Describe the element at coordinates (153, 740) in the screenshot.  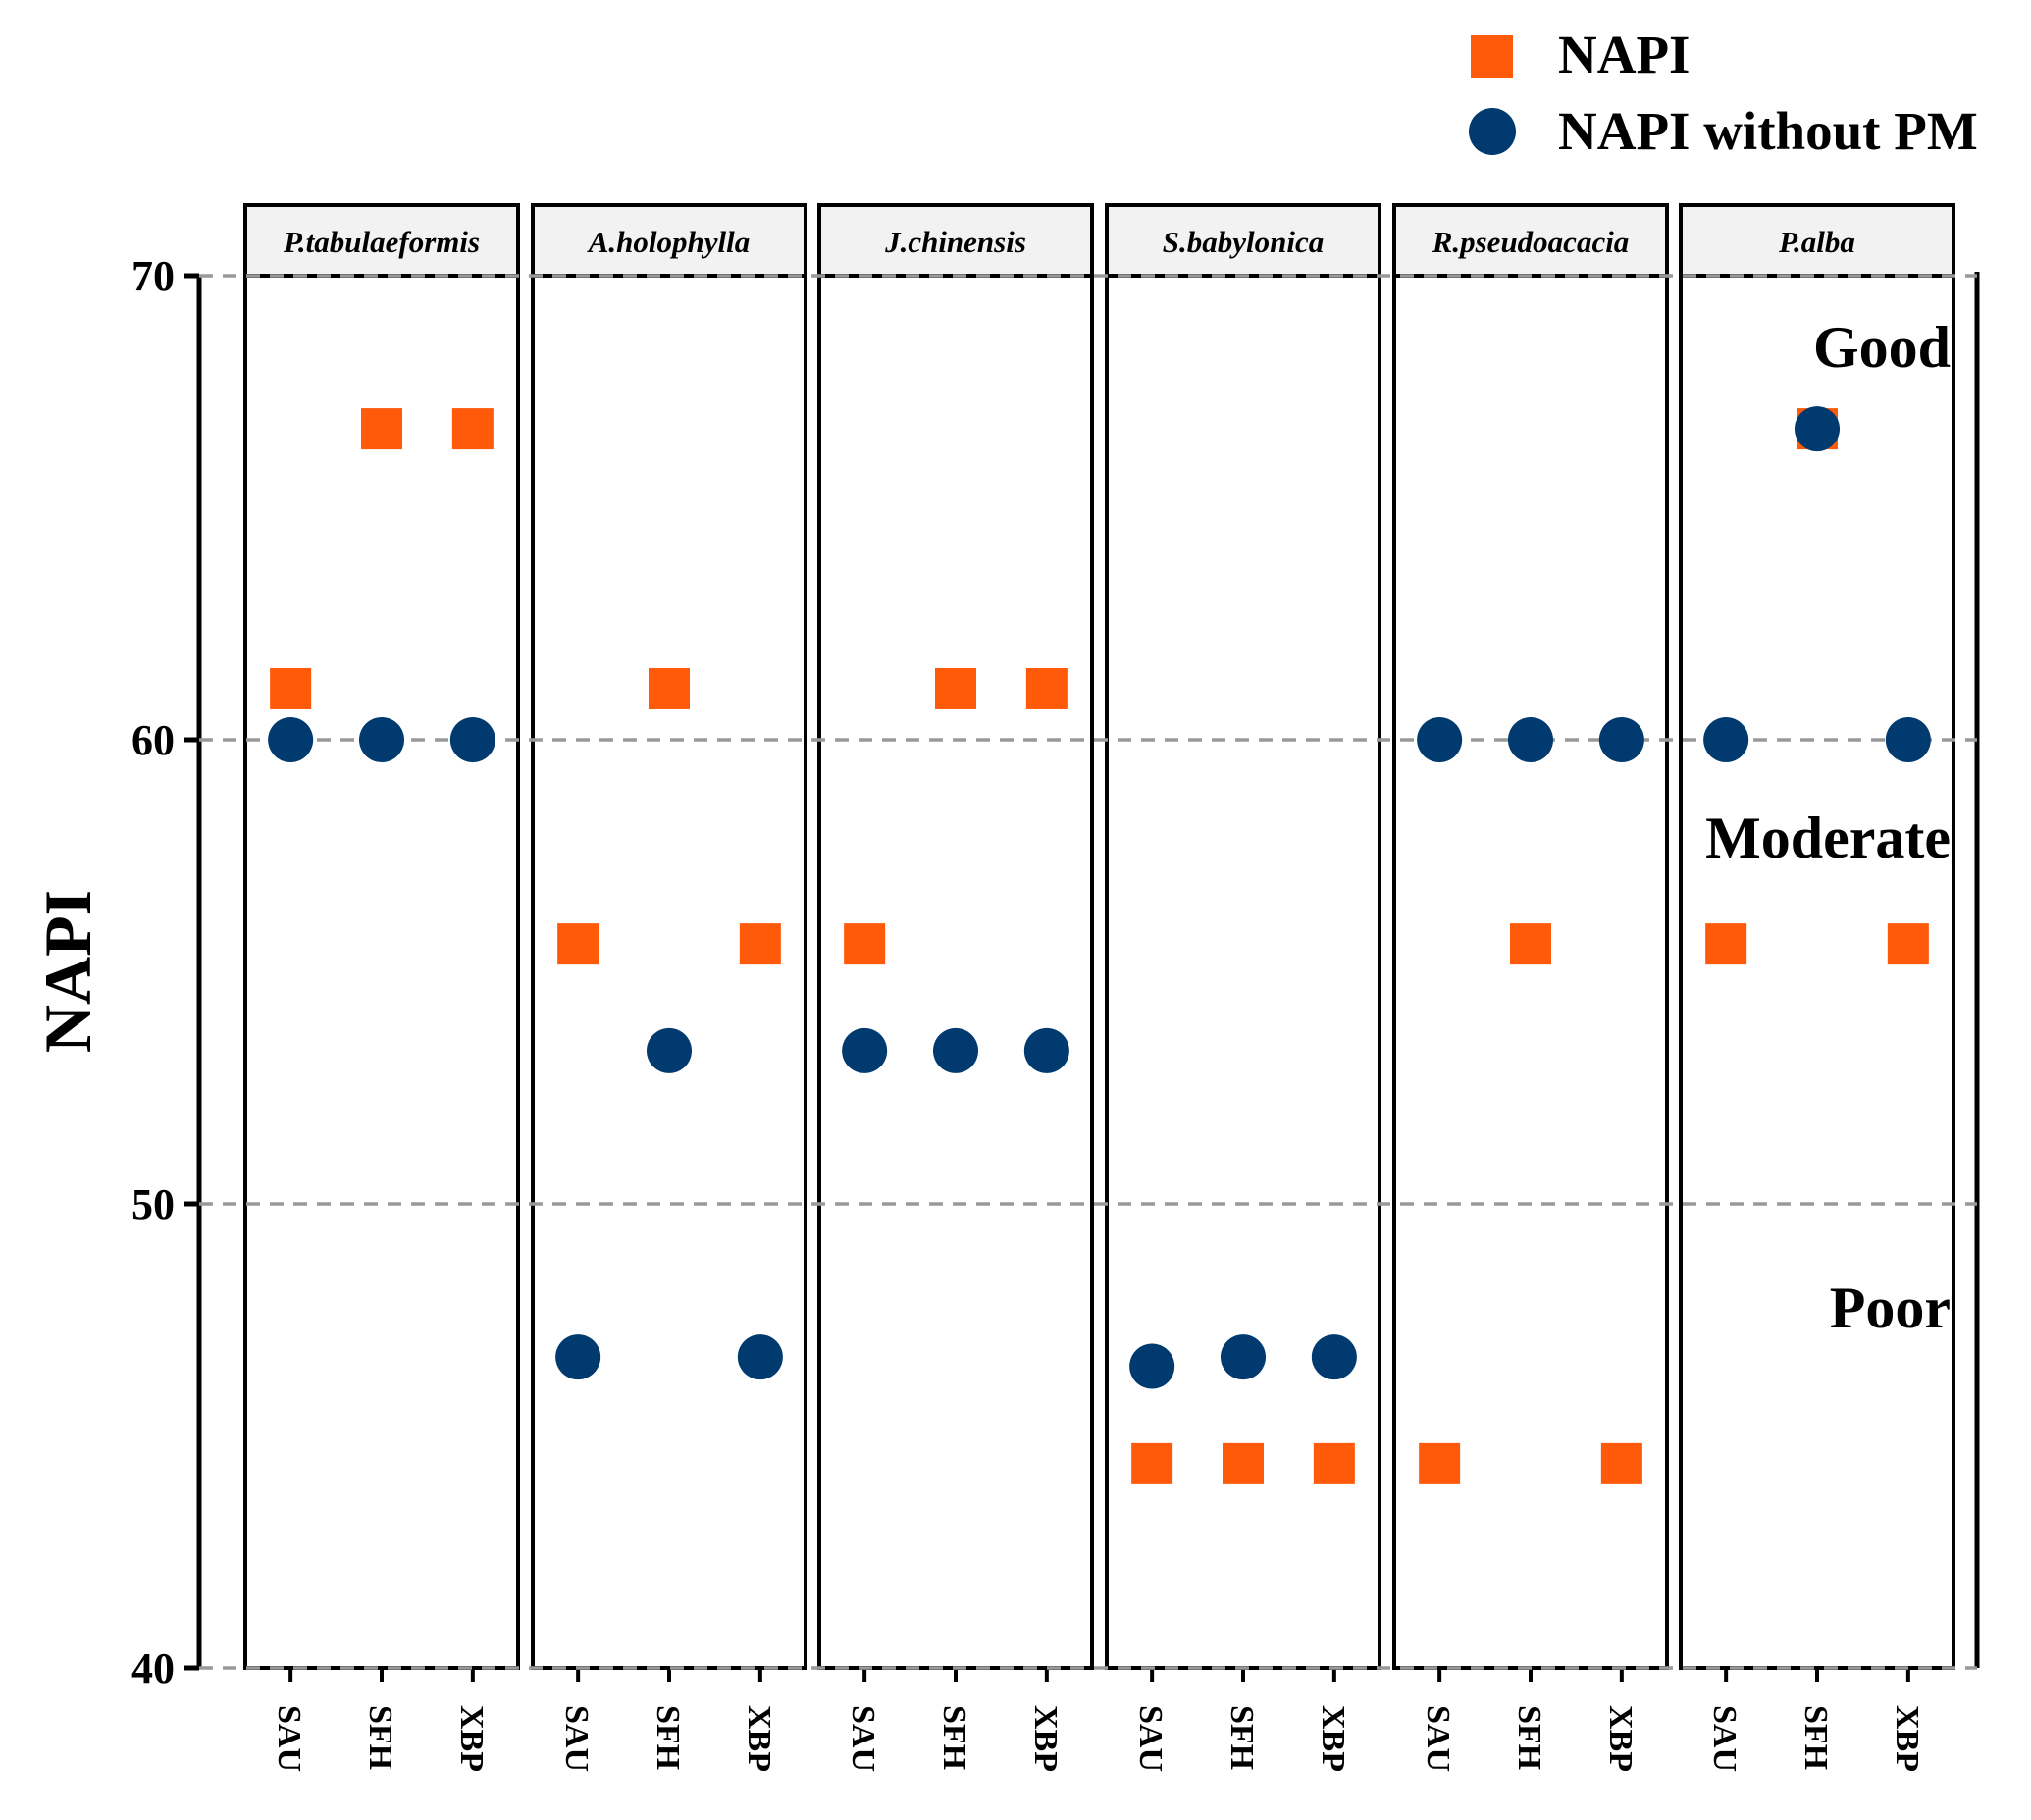
I see `y-tick-label: 60` at that location.